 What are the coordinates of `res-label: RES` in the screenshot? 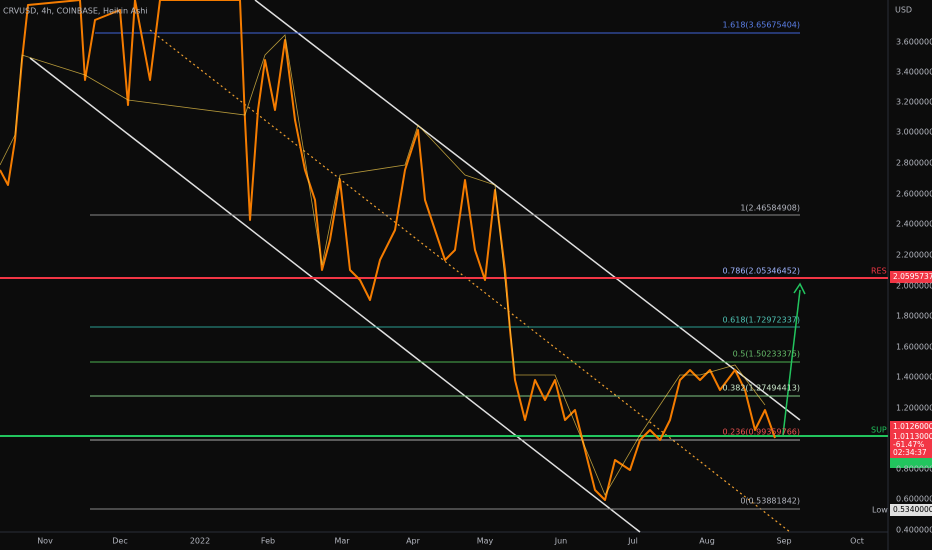 It's located at (879, 271).